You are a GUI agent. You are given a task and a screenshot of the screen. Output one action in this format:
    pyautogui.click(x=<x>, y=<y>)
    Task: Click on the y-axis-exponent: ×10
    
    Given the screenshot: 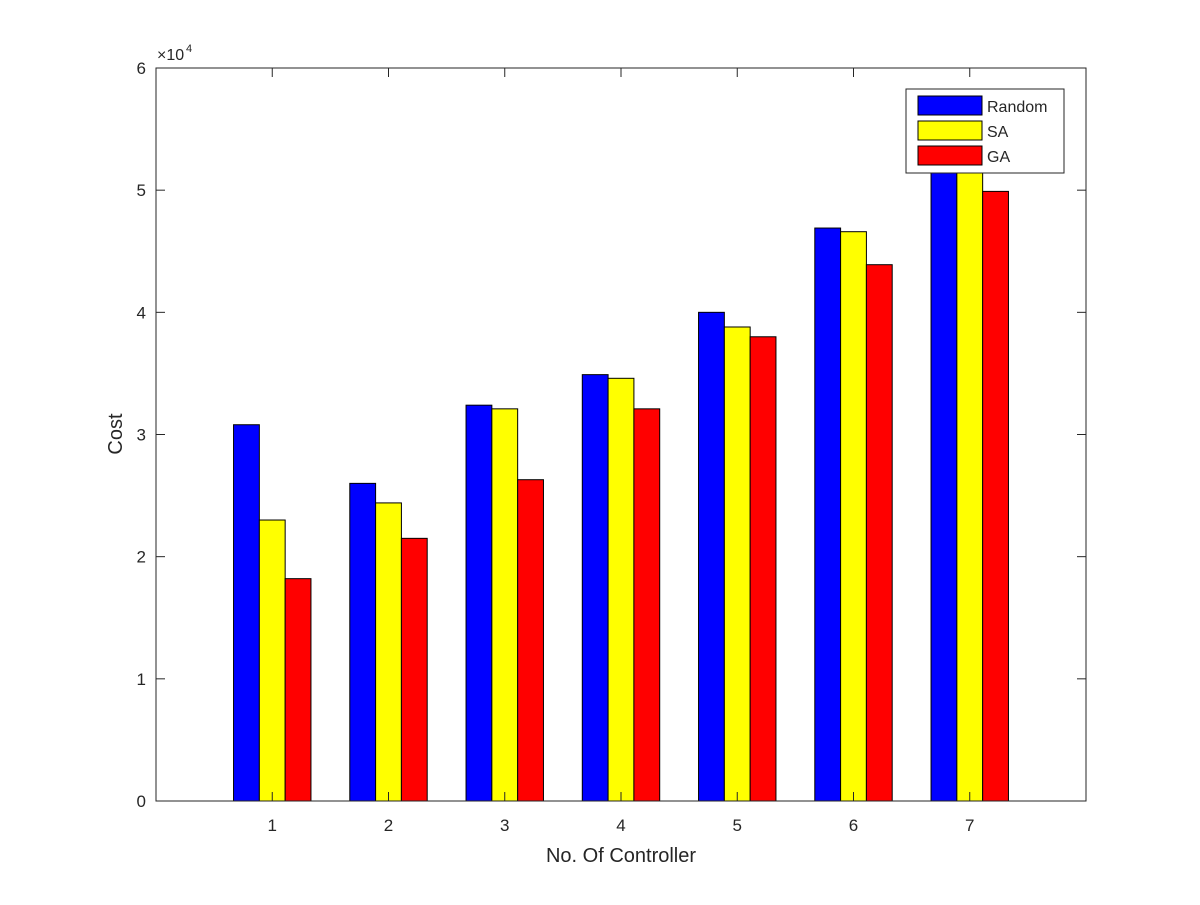 What is the action you would take?
    pyautogui.click(x=170, y=55)
    